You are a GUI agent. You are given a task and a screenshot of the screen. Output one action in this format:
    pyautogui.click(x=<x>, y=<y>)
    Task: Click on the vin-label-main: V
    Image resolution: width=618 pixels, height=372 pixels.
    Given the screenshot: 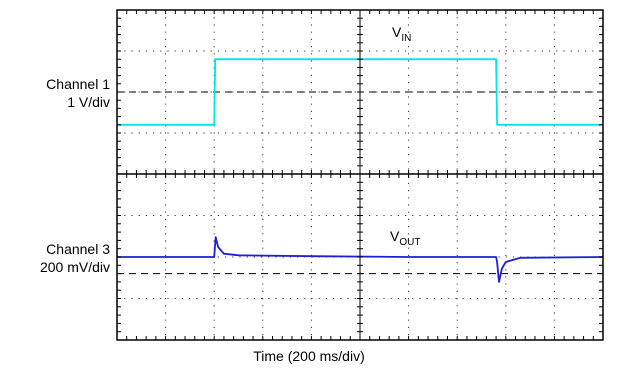 What is the action you would take?
    pyautogui.click(x=397, y=32)
    